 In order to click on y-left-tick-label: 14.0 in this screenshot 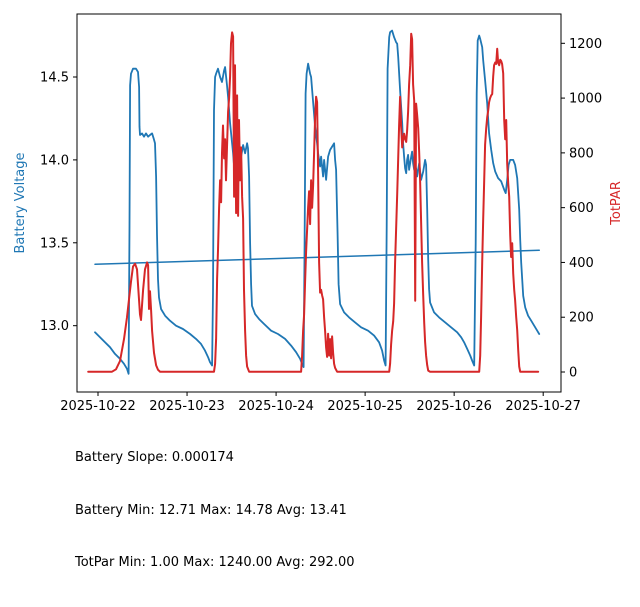, I will do `click(54, 160)`.